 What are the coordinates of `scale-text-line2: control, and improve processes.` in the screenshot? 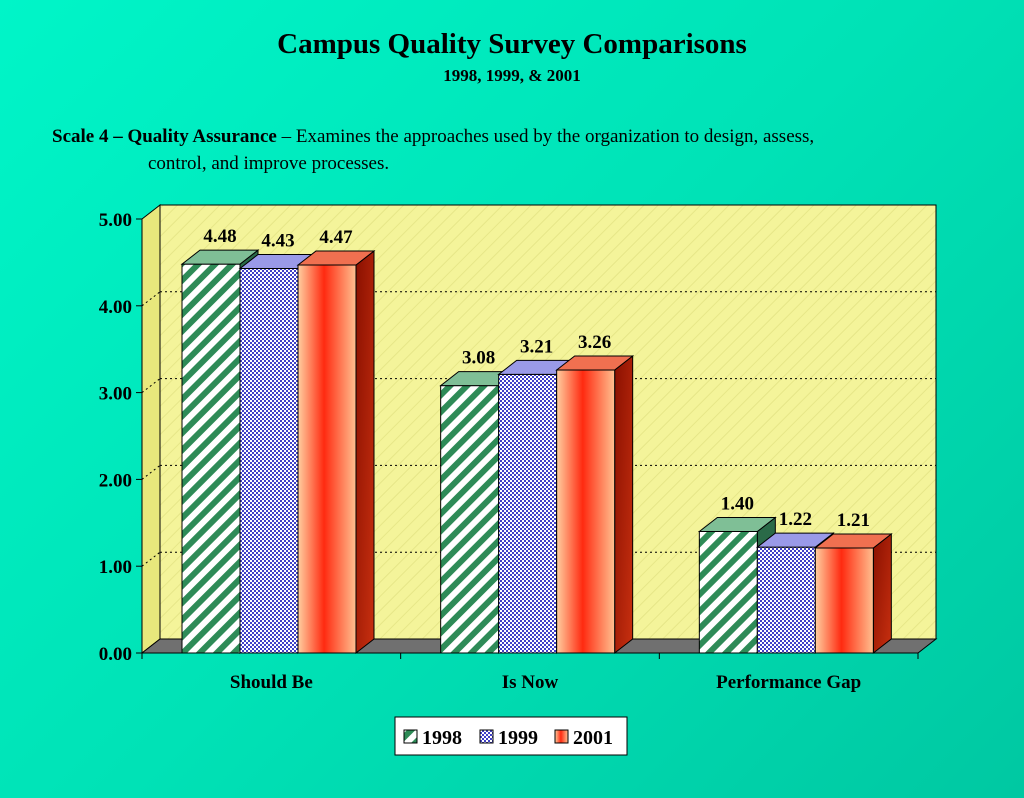 It's located at (269, 163).